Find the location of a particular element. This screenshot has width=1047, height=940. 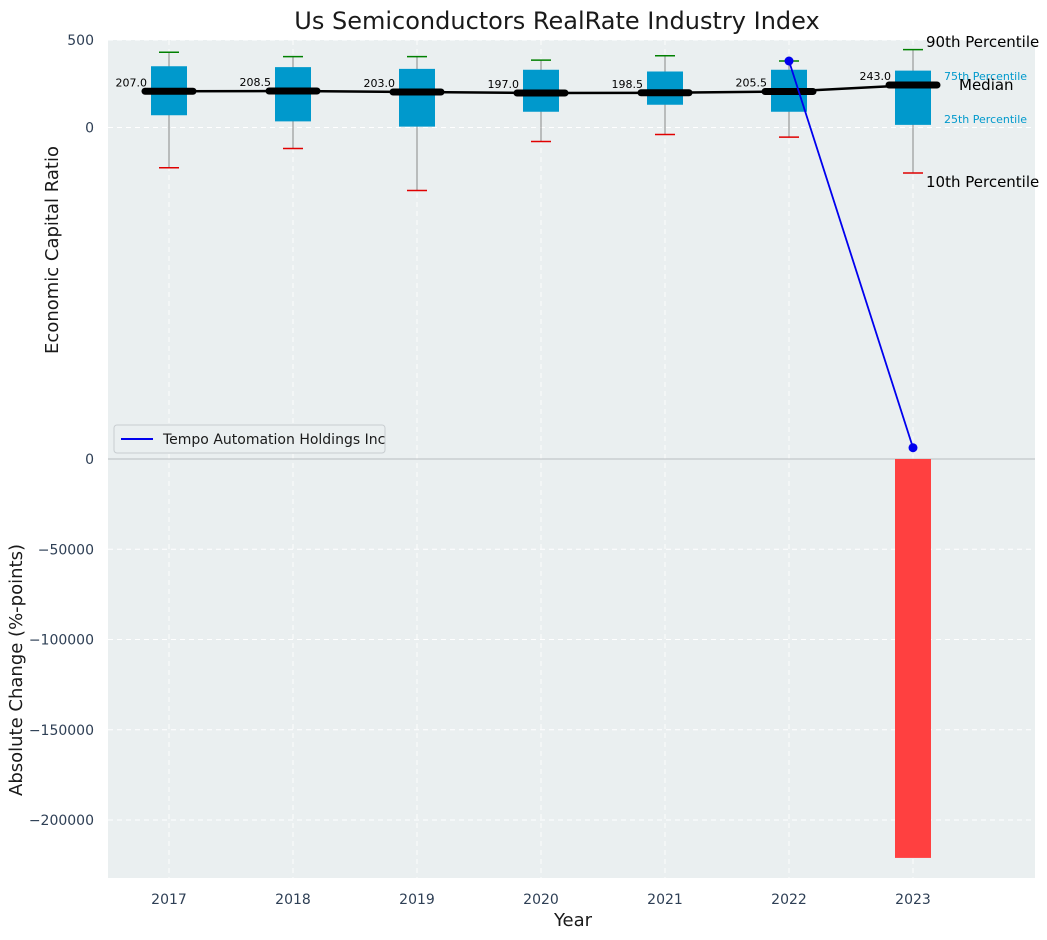

box-2019 is located at coordinates (417, 97).